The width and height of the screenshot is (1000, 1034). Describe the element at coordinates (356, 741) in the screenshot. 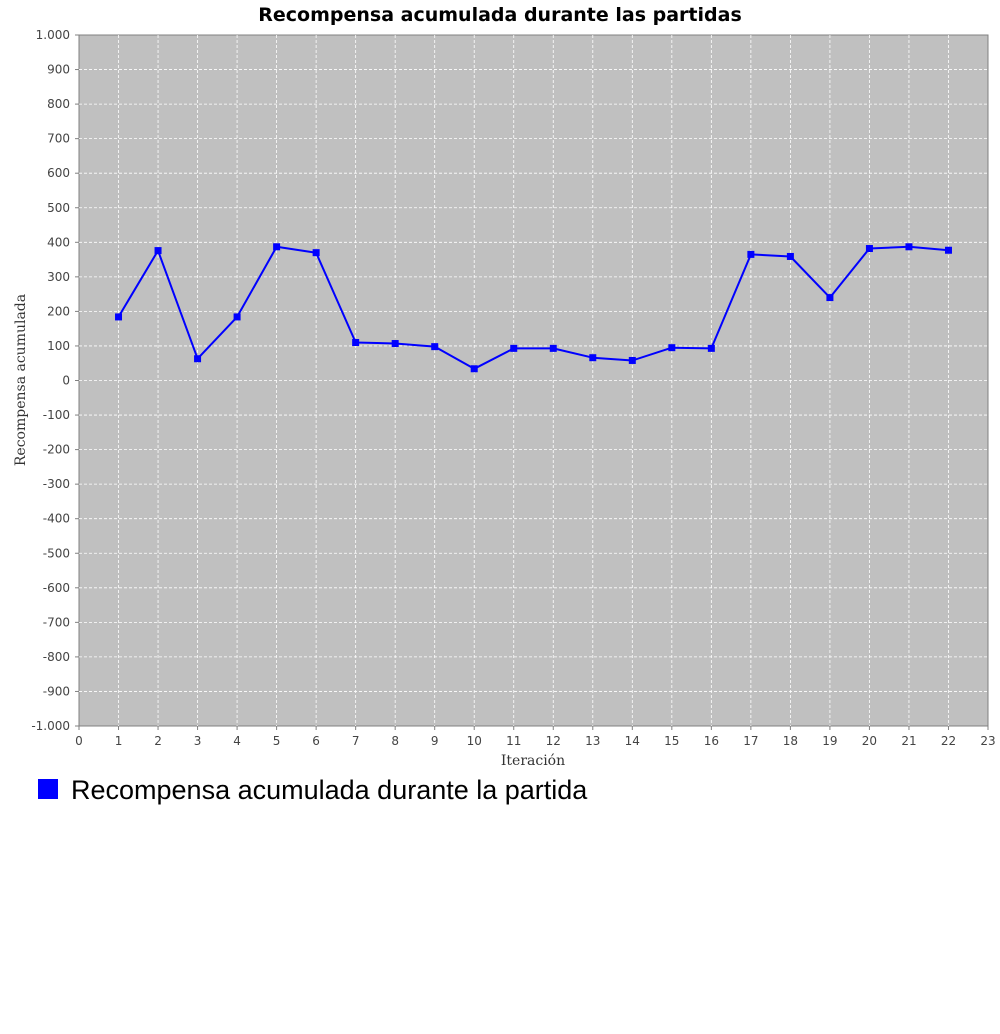

I see `x-tick-label: 7` at that location.